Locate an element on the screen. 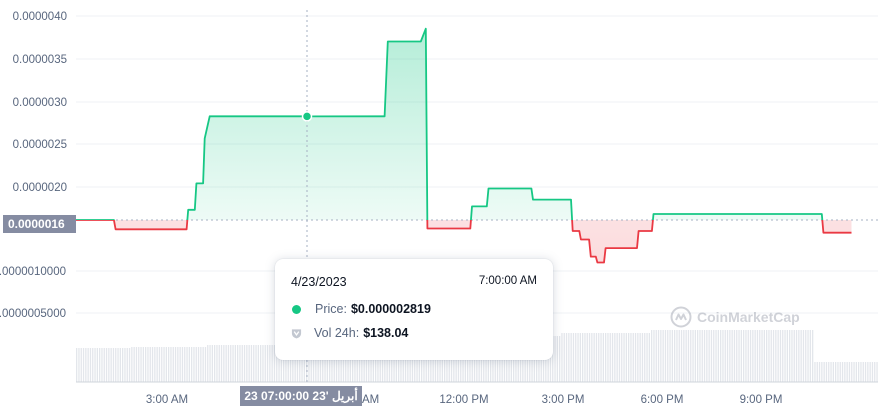 This screenshot has height=416, width=889. tooltip-volume-row: Vol 24h: $138.04 is located at coordinates (349, 333).